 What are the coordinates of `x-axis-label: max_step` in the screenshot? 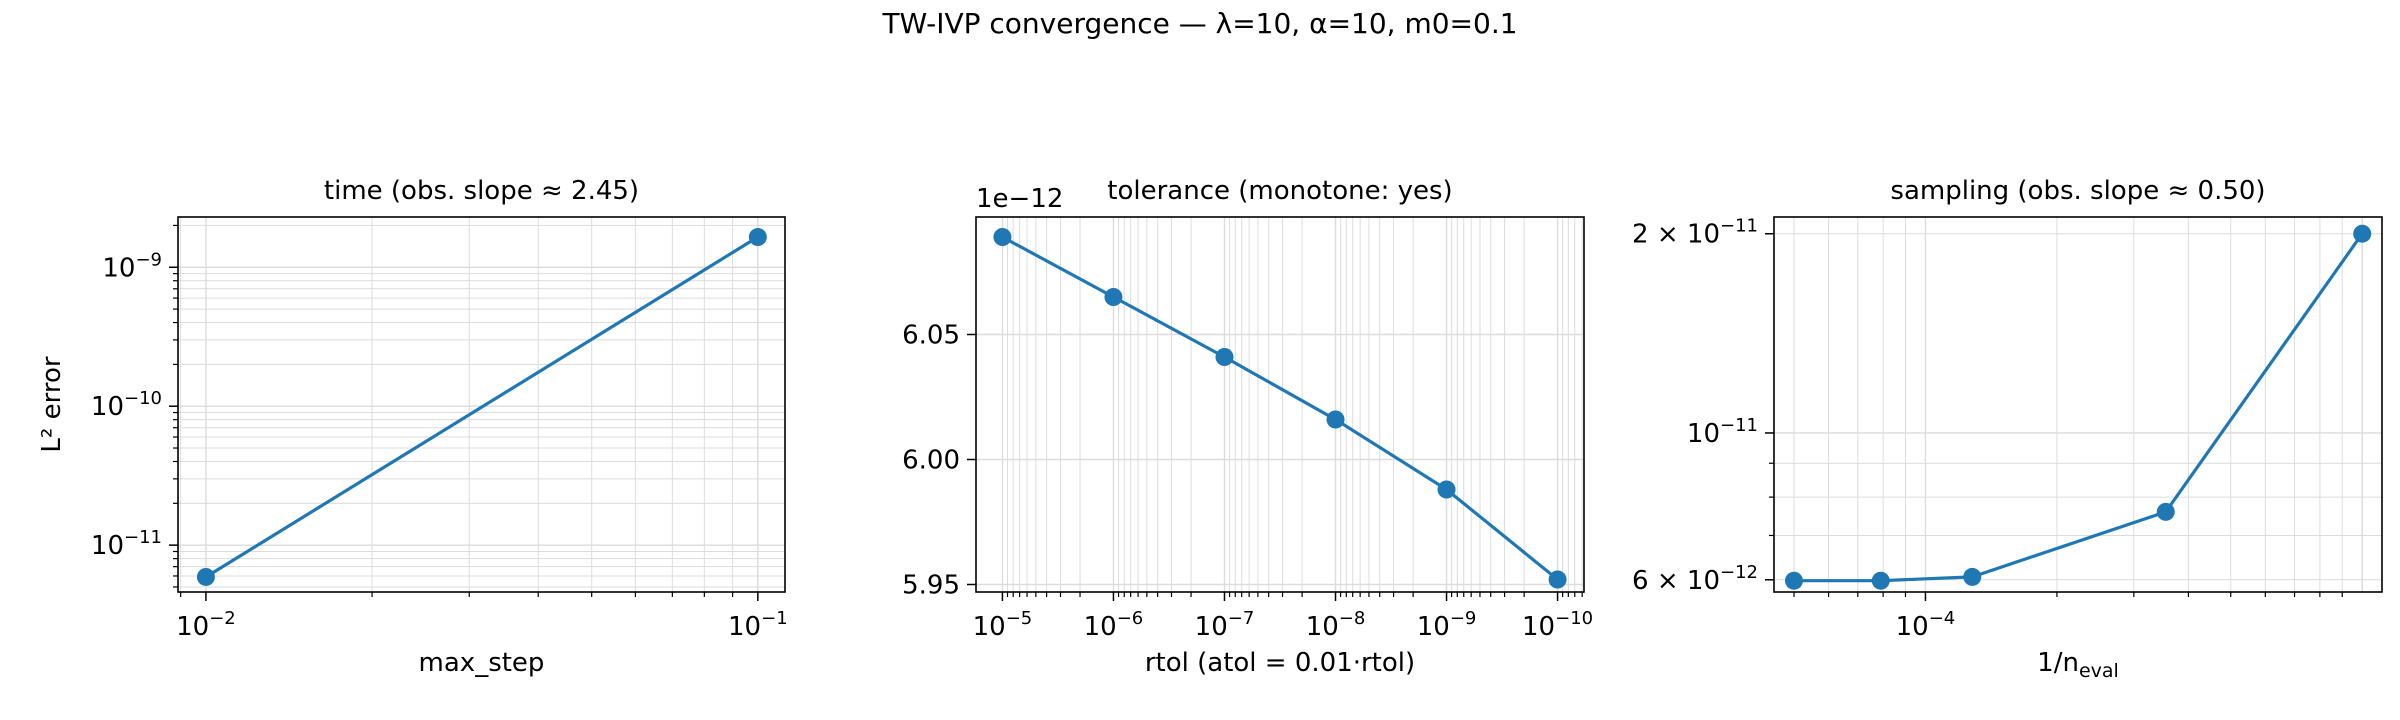 It's located at (482, 663).